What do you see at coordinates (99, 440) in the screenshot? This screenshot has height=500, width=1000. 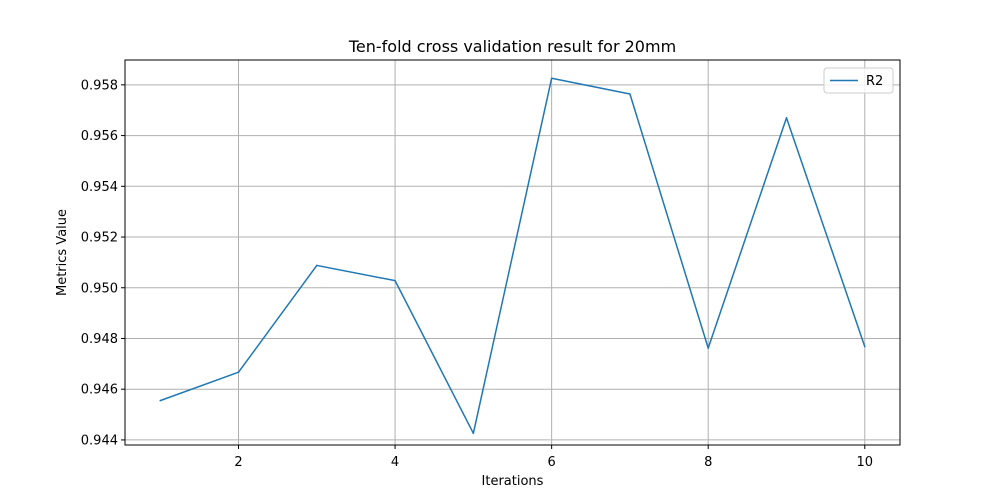 I see `y-tick-label: 0.944` at bounding box center [99, 440].